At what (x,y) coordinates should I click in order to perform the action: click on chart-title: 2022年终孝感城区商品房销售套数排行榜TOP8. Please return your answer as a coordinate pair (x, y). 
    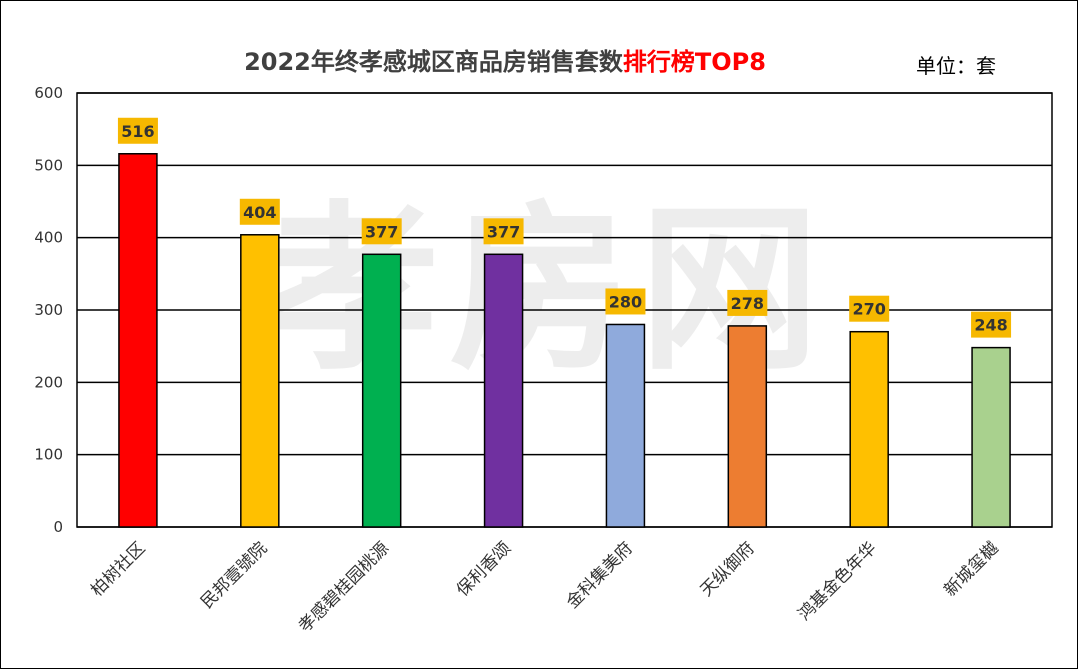
    Looking at the image, I should click on (505, 59).